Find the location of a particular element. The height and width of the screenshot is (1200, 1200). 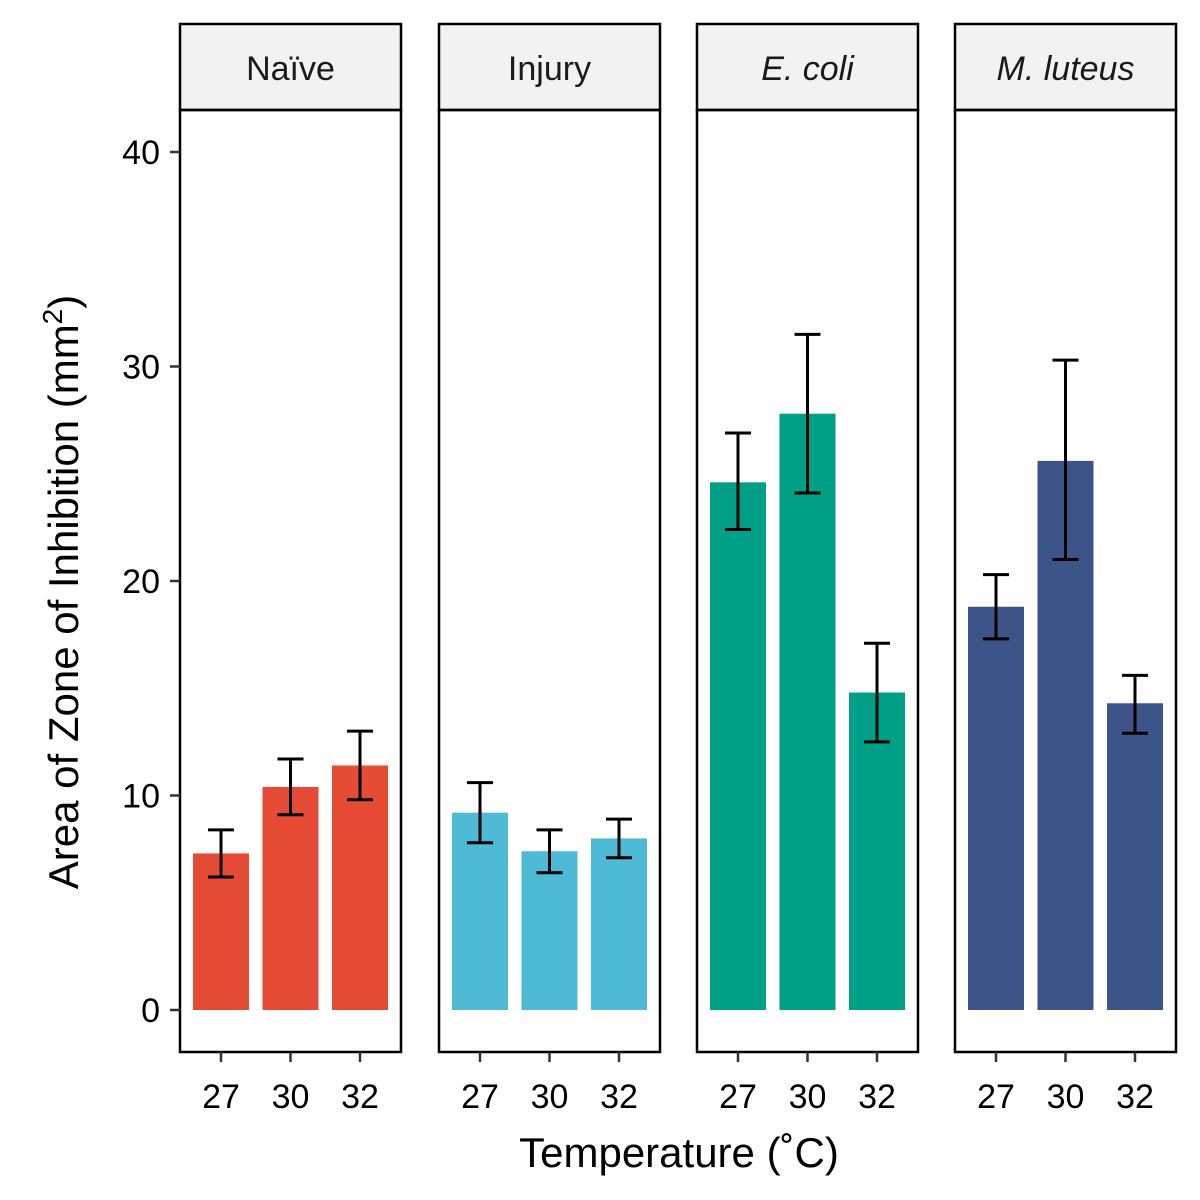

y-axis-title: Area of Zone of Inhibition (mm2) is located at coordinates (62, 592).